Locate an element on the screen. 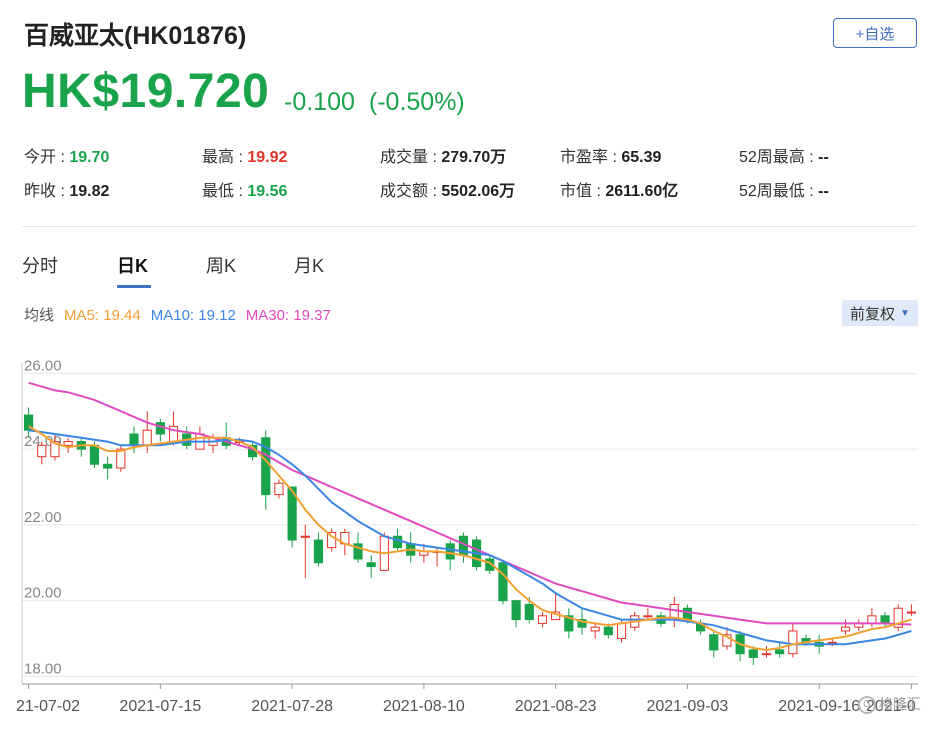 The height and width of the screenshot is (730, 940). price-change: -0.100 (-0.50%) is located at coordinates (374, 102).